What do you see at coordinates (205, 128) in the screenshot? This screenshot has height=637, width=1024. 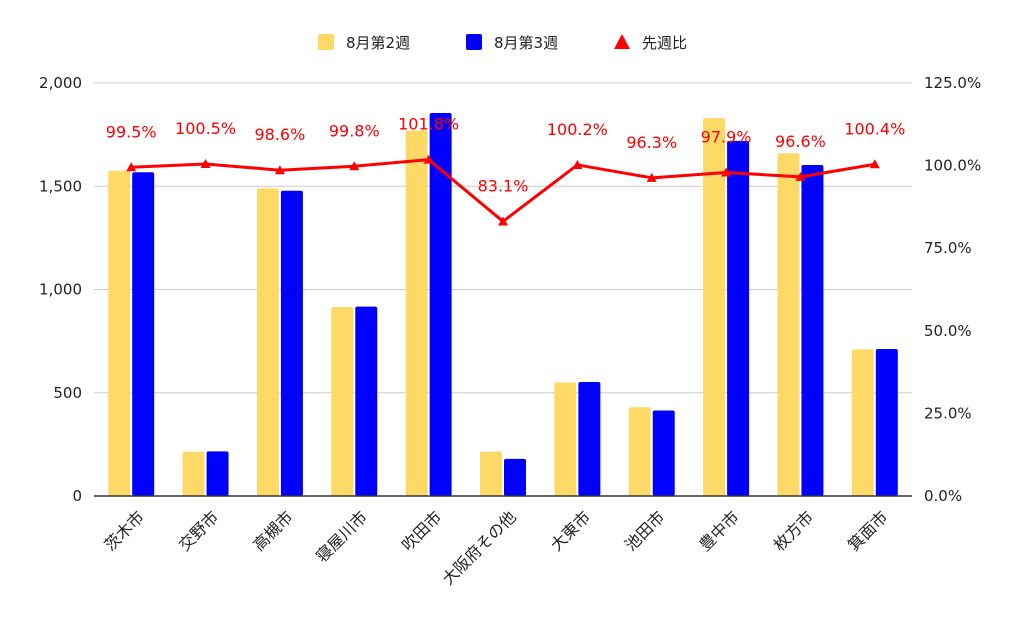 I see `data-label: 100.5%` at bounding box center [205, 128].